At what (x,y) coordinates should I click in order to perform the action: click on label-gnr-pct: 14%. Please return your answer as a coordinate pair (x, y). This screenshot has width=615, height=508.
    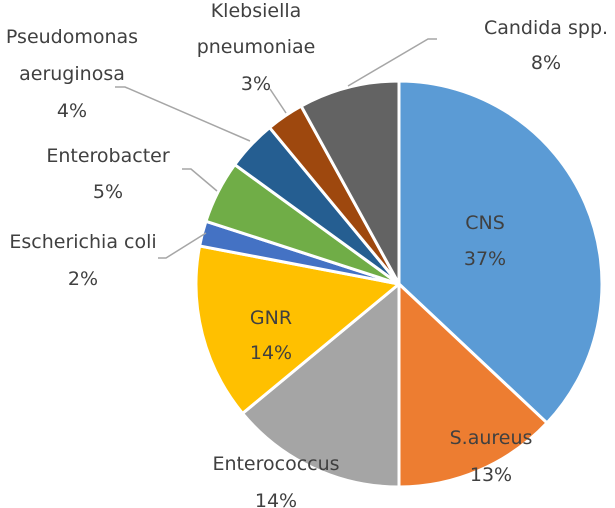
    Looking at the image, I should click on (271, 353).